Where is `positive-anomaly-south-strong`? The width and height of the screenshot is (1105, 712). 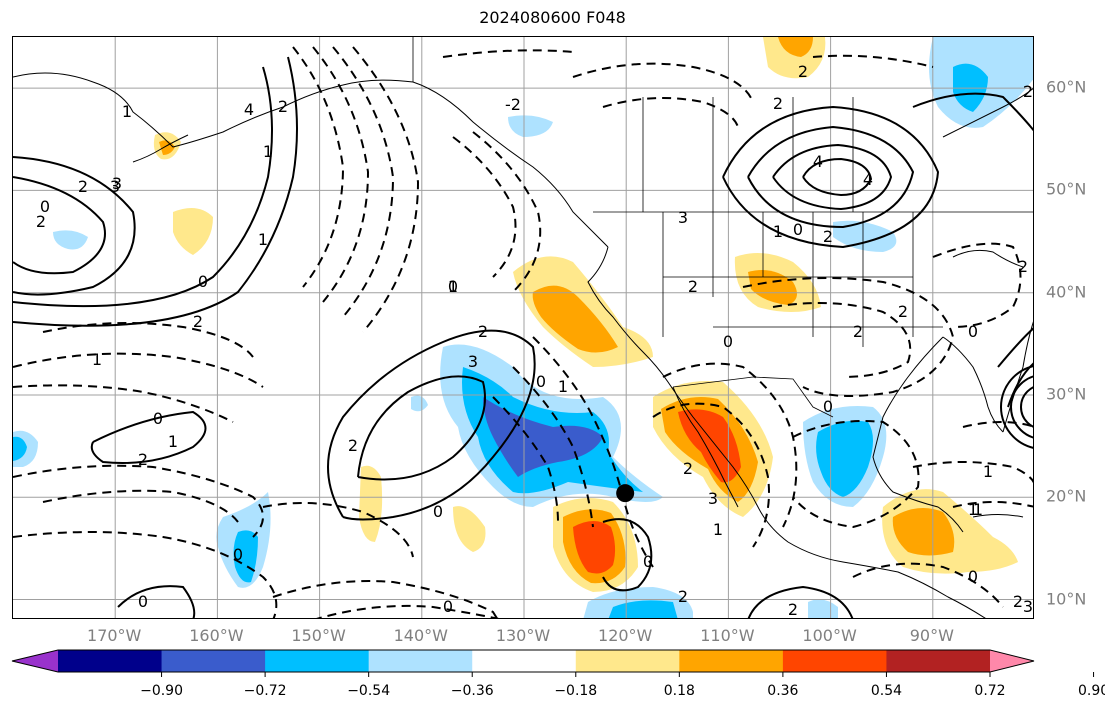
positive-anomaly-south-strong is located at coordinates (594, 547).